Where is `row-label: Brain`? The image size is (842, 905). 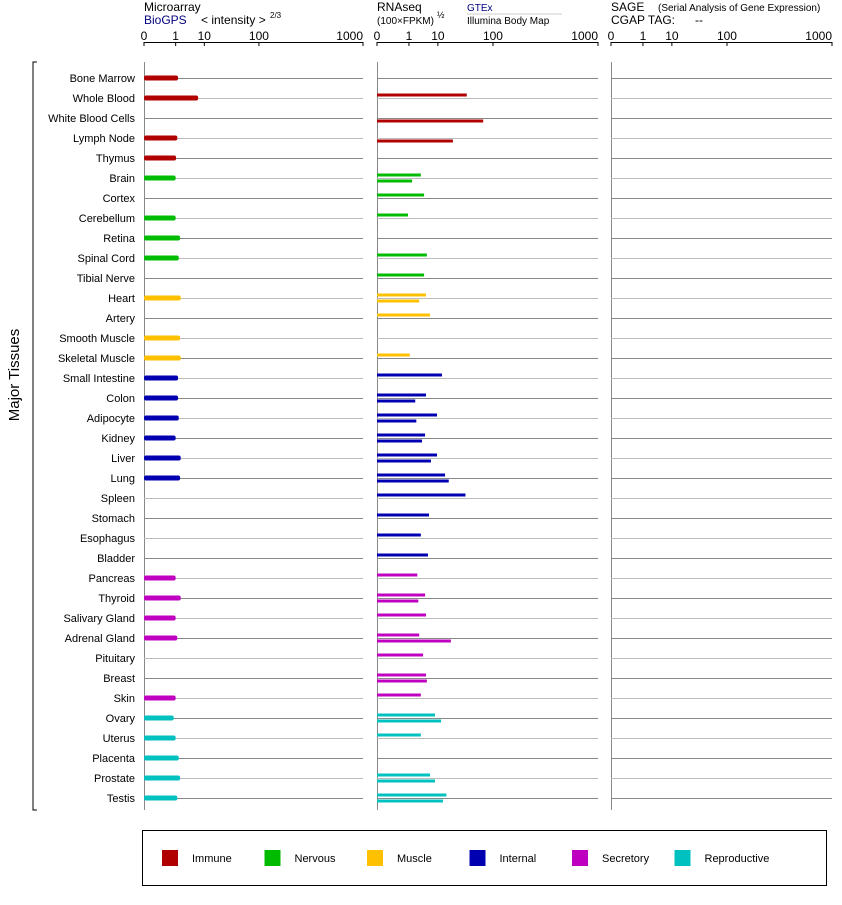
row-label: Brain is located at coordinates (122, 179).